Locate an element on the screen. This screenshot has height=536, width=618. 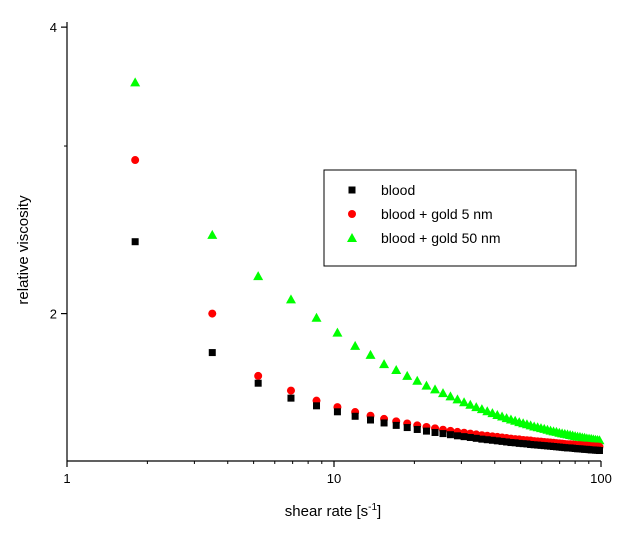
x-axis-label-superscript: -1 is located at coordinates (372, 507).